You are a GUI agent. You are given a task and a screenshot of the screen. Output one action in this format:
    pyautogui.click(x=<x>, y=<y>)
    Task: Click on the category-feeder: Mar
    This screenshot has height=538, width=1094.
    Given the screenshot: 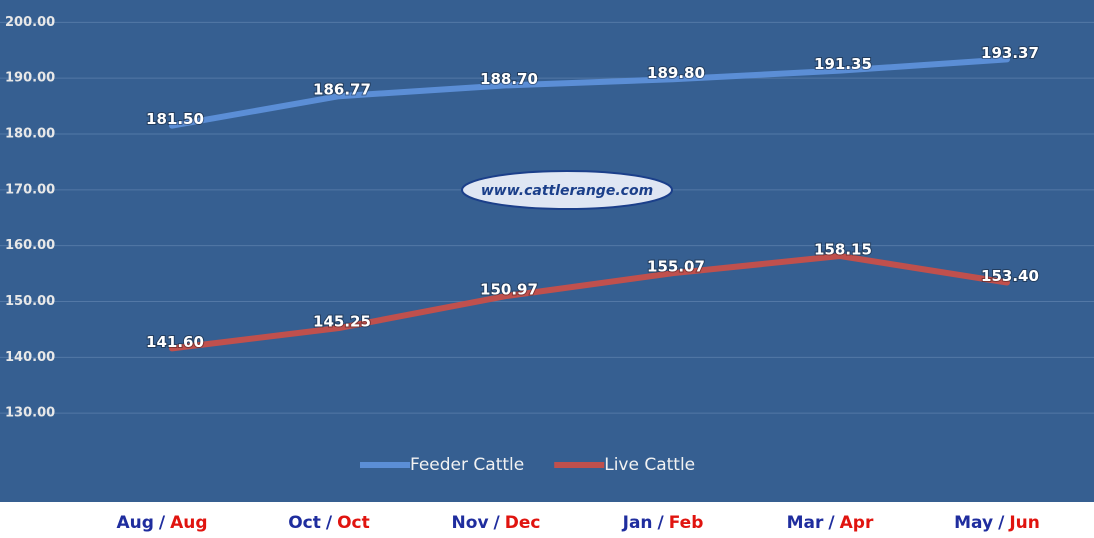 What is the action you would take?
    pyautogui.click(x=805, y=523)
    